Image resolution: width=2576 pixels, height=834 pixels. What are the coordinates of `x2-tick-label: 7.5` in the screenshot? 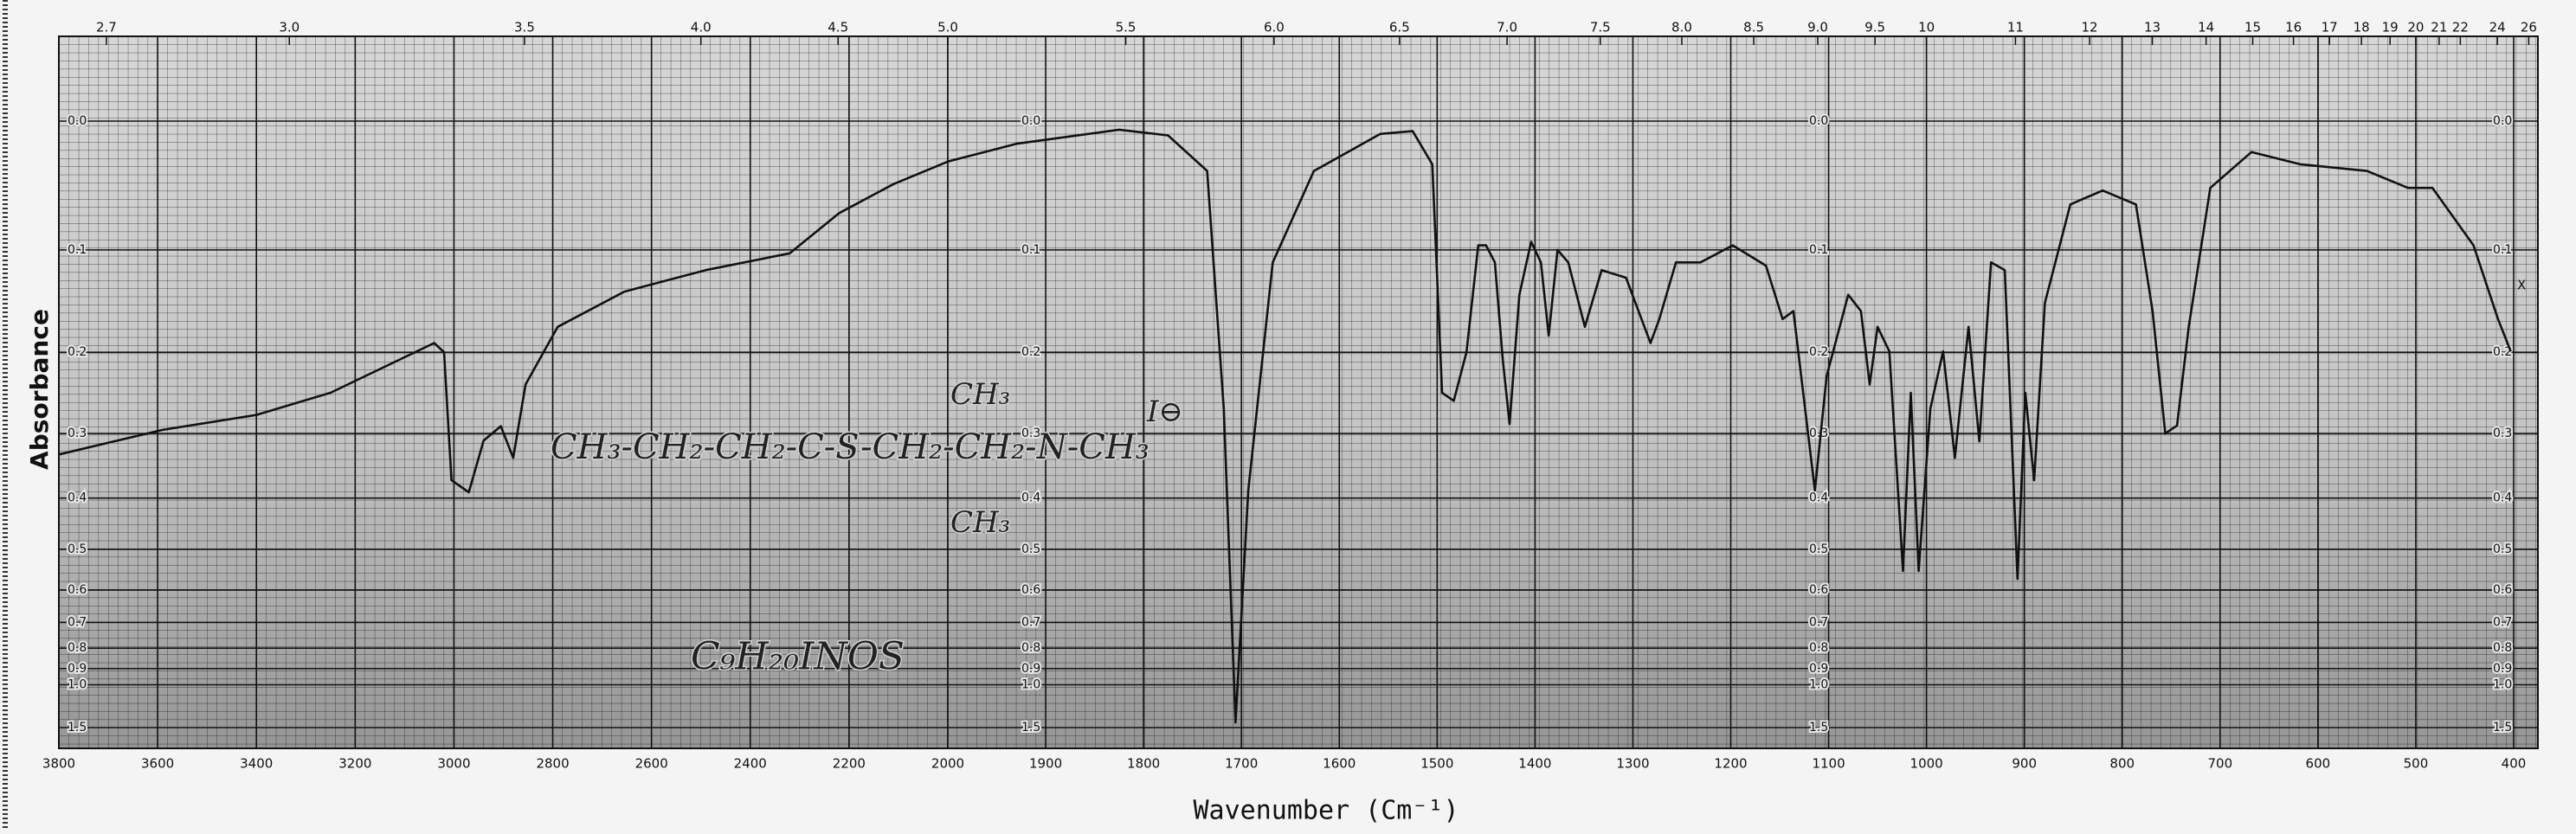 It's located at (1600, 27).